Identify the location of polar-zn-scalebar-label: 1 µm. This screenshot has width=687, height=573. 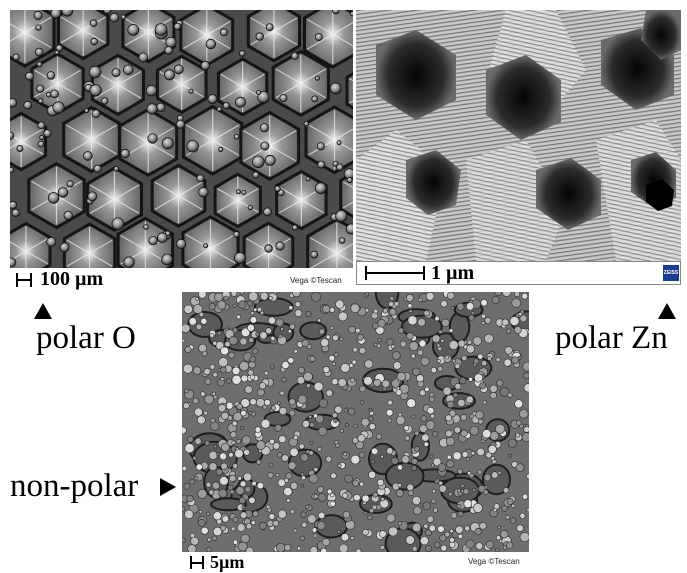
(452, 273).